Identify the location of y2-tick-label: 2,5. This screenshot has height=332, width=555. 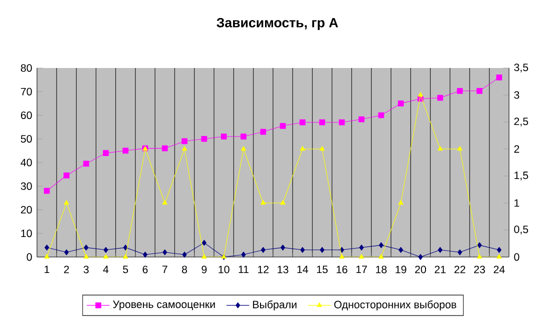
(521, 122).